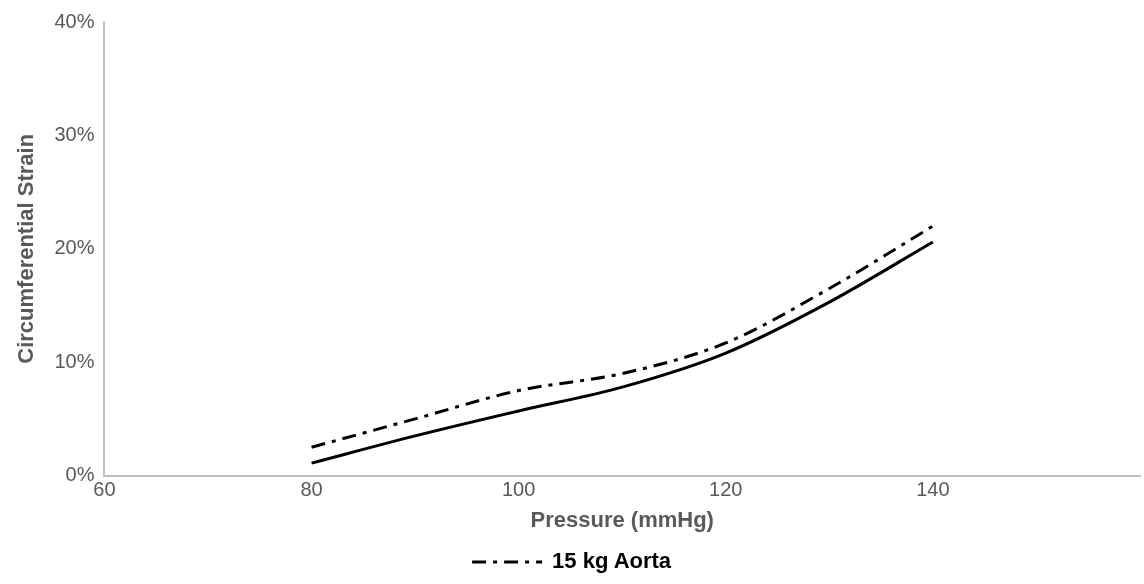  Describe the element at coordinates (104, 489) in the screenshot. I see `x-tick-label: 60` at that location.